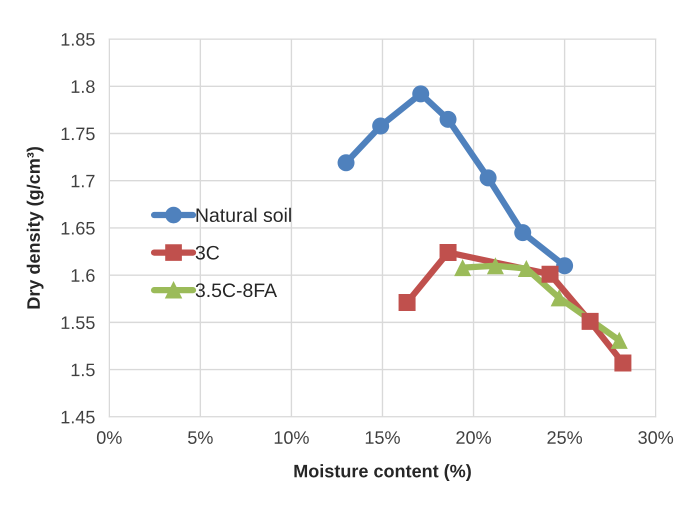 The image size is (683, 521). Describe the element at coordinates (83, 181) in the screenshot. I see `y-tick-label: 1.7` at that location.